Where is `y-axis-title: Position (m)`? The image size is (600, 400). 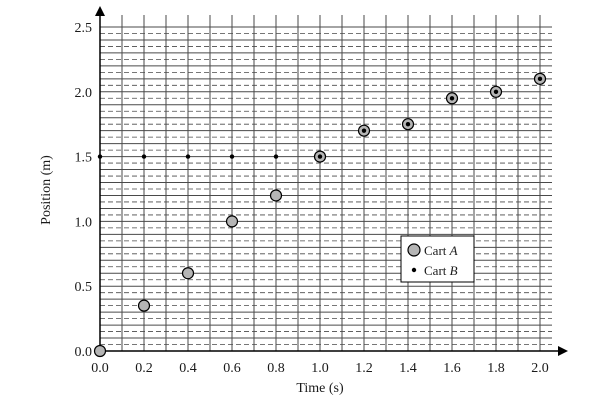 y-axis-title: Position (m) is located at coordinates (46, 190).